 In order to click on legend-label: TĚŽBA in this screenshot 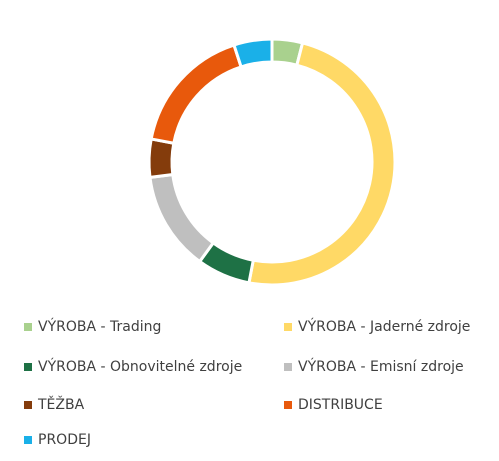, I will do `click(61, 404)`.